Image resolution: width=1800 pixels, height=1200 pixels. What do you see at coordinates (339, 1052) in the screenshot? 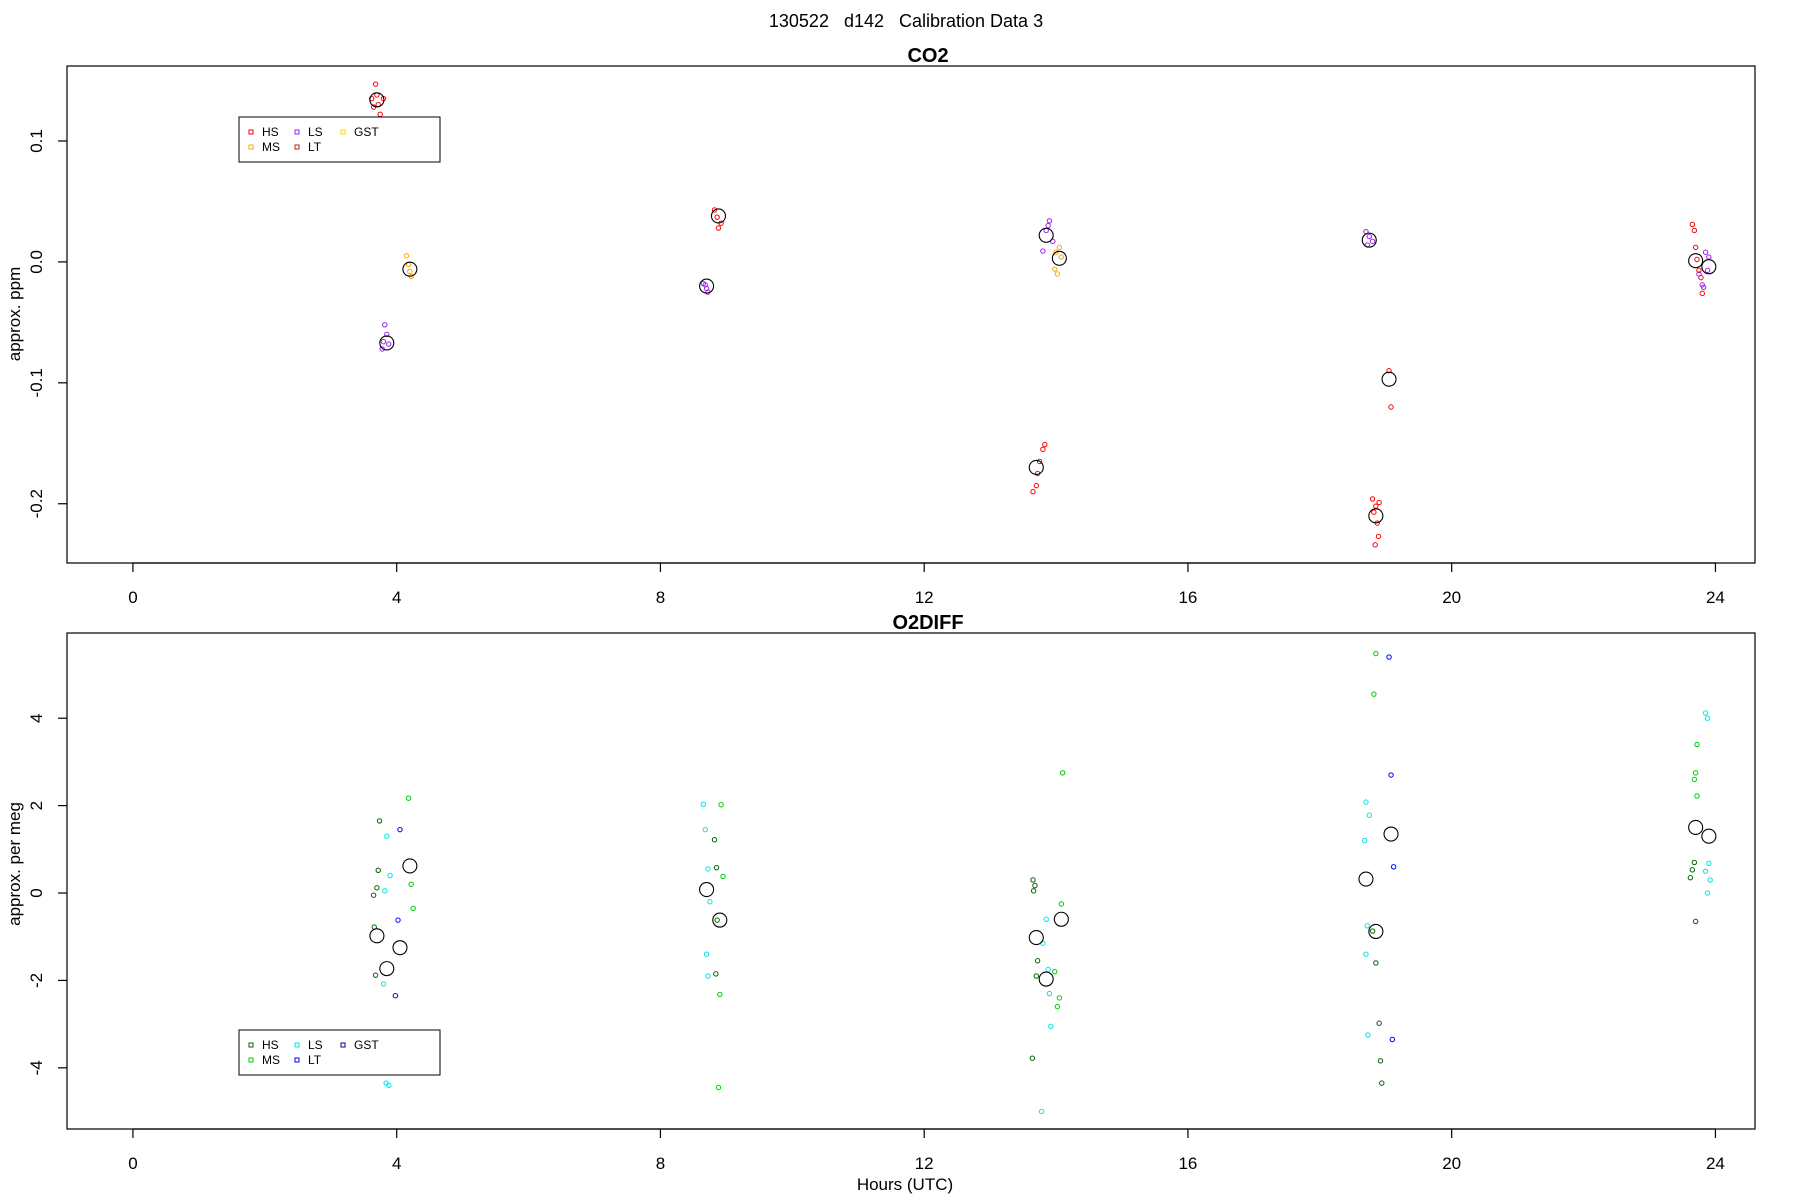
I see `legend-box` at bounding box center [339, 1052].